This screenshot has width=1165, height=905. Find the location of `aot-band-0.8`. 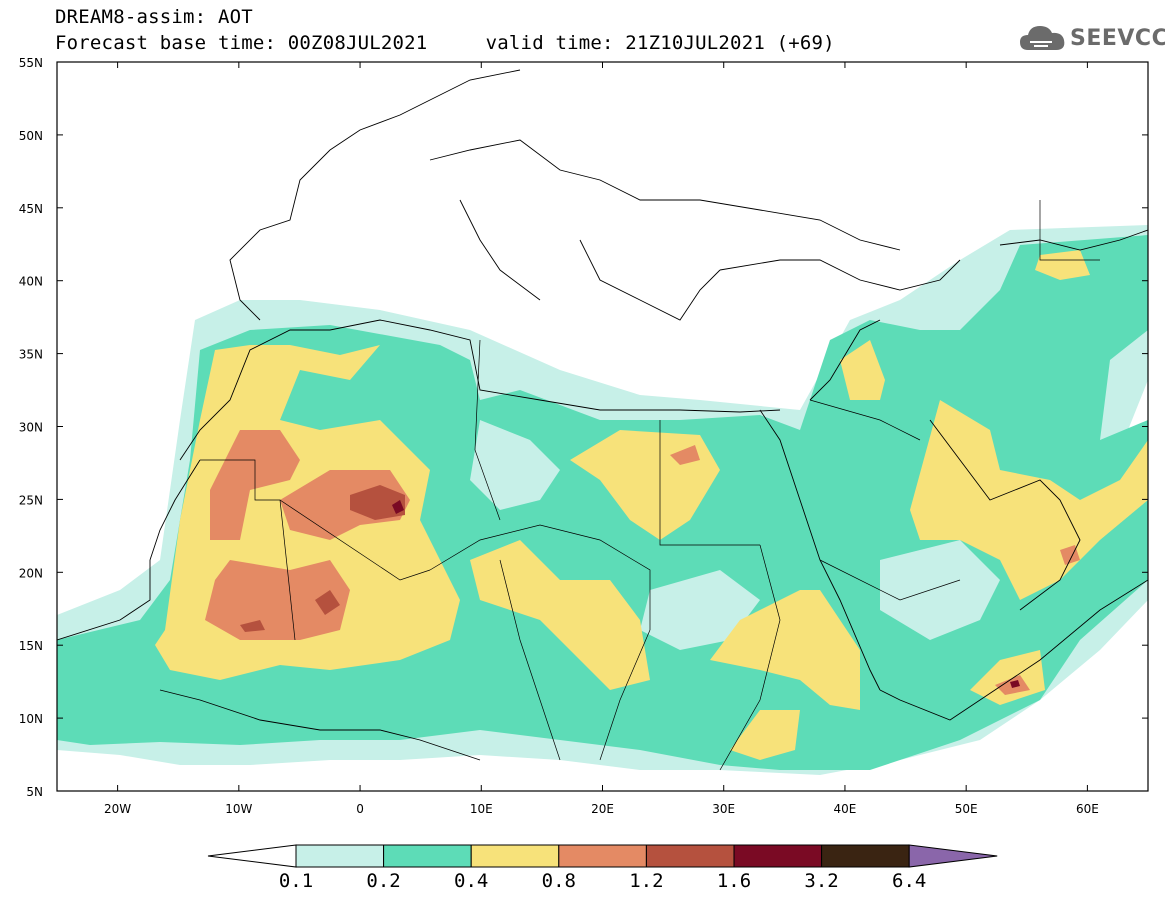

aot-band-0.8 is located at coordinates (277, 600).